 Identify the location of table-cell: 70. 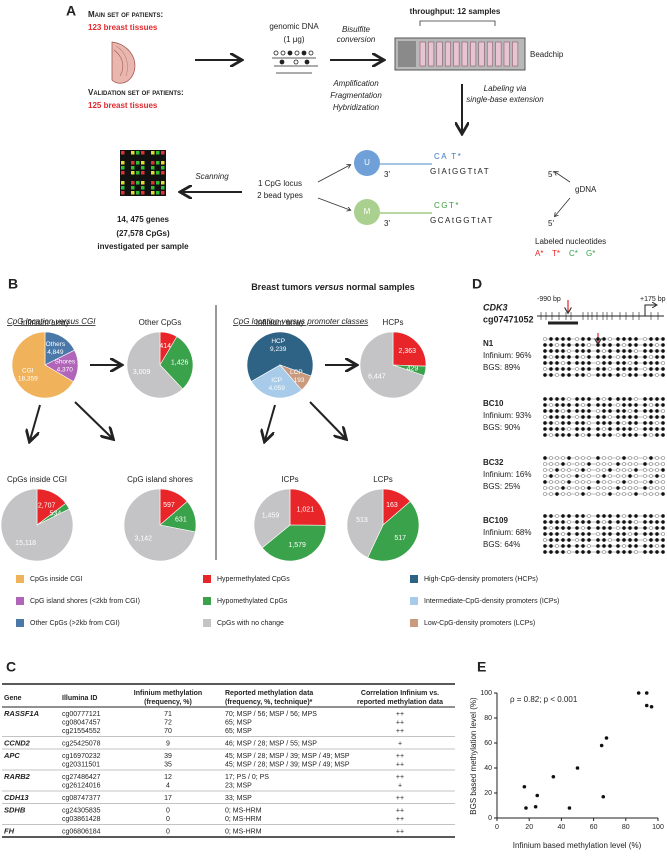
(168, 731).